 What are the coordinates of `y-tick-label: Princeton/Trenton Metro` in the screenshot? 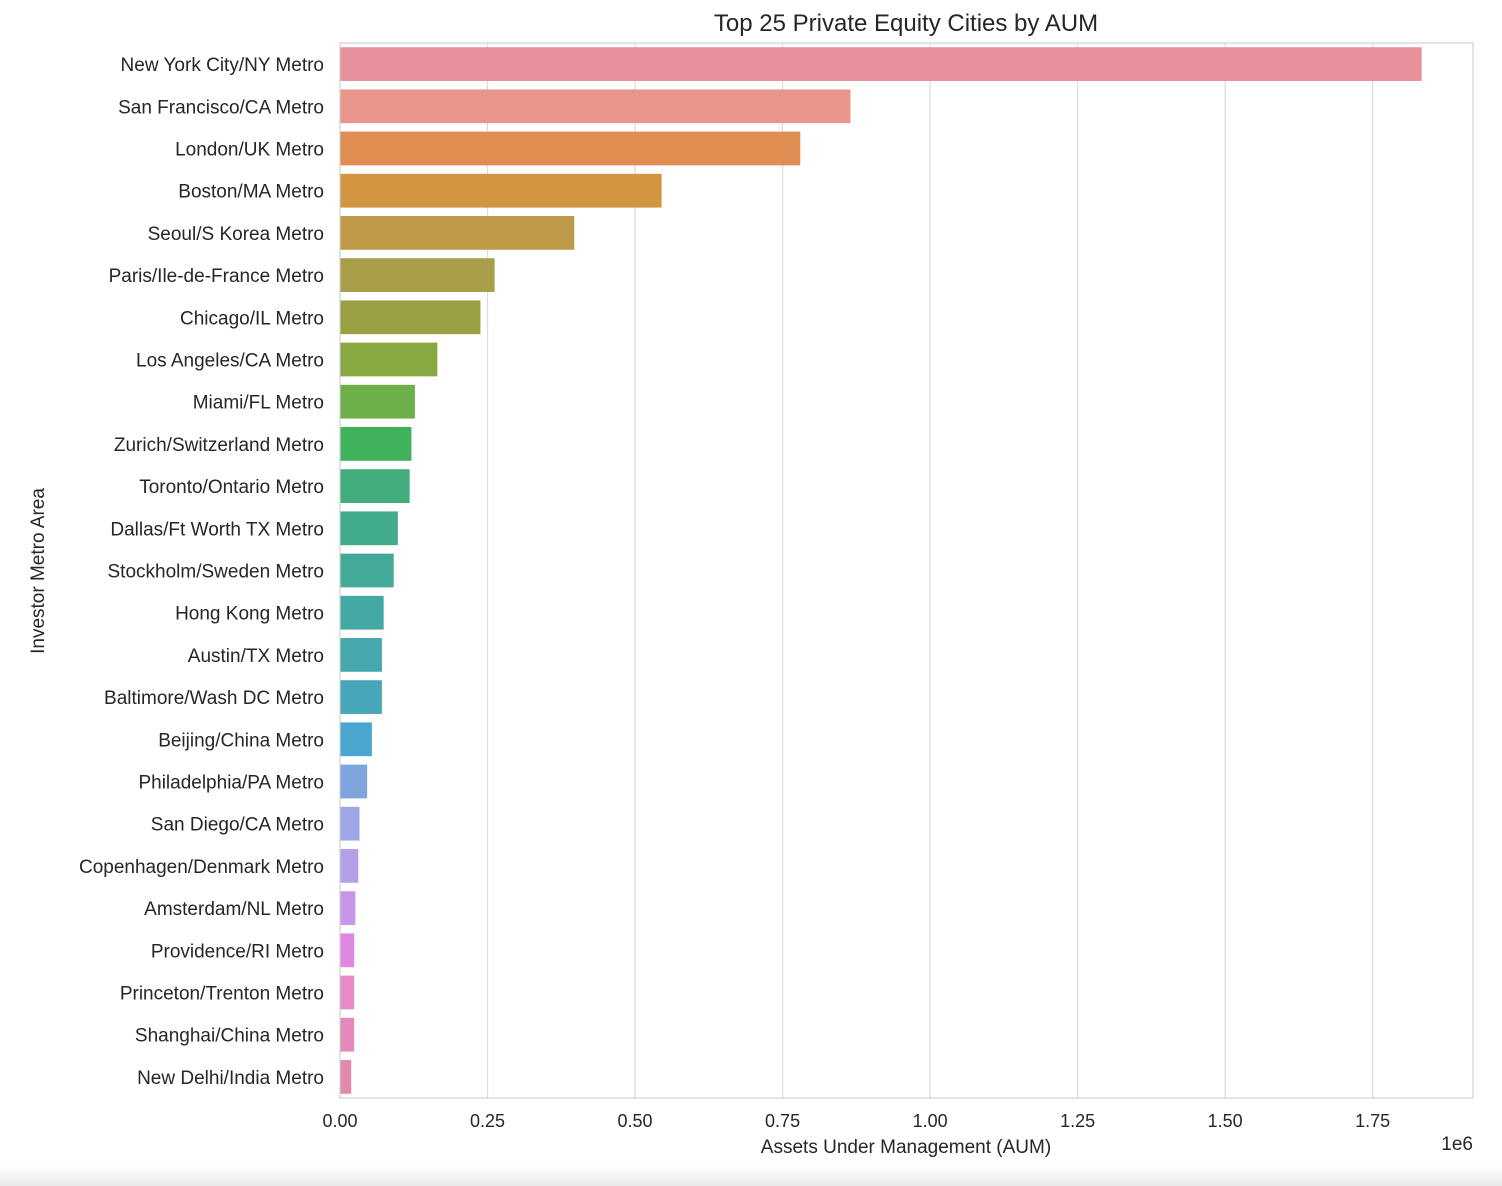 It's located at (222, 994).